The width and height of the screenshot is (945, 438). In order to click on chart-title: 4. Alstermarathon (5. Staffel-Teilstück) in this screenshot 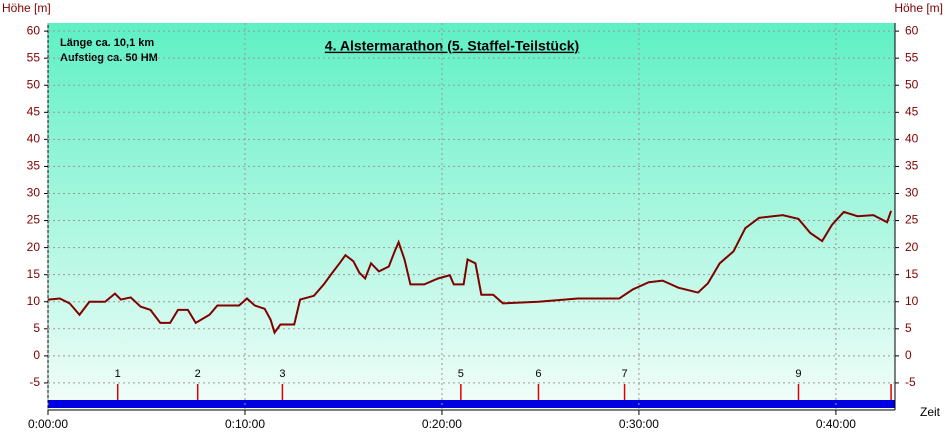, I will do `click(452, 46)`.